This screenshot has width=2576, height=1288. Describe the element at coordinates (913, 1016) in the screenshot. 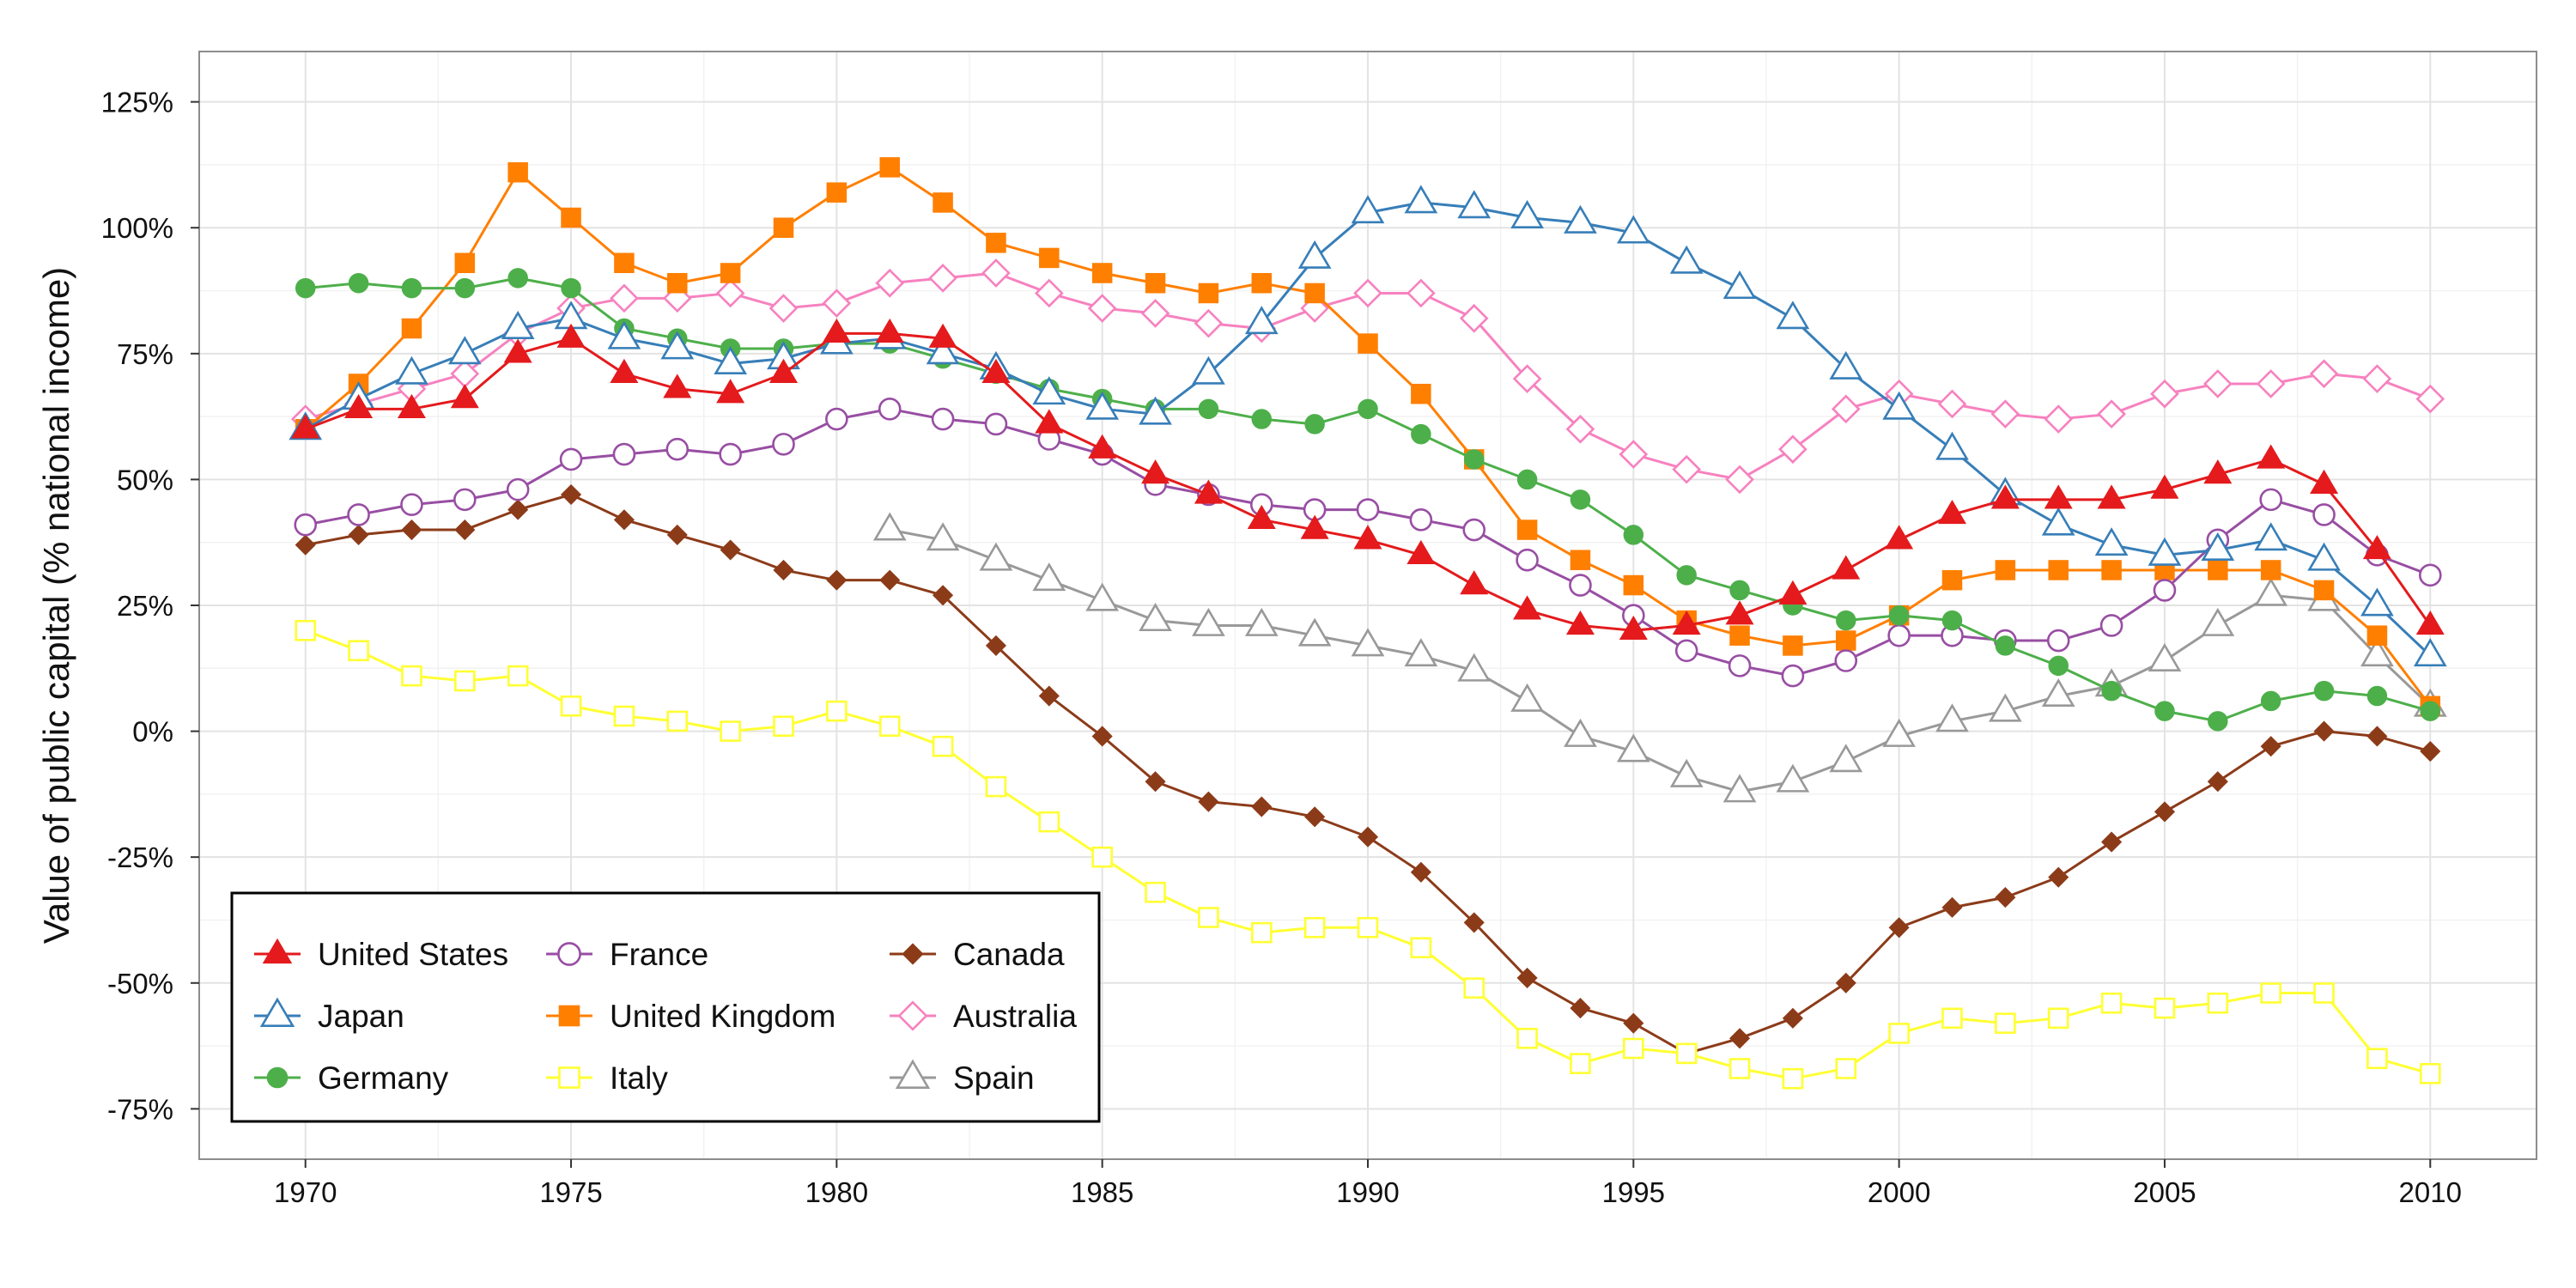

I see `legend-marker-australia` at that location.